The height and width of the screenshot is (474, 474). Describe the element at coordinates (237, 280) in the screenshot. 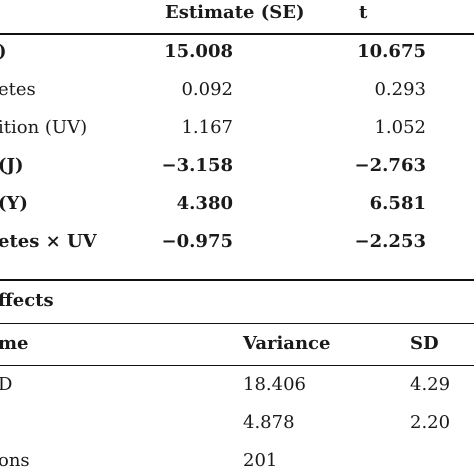

I see `section-rule` at that location.